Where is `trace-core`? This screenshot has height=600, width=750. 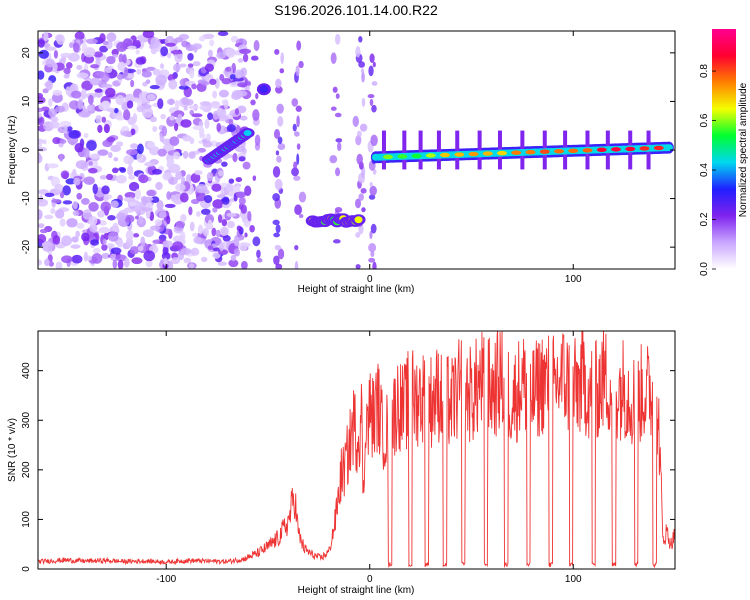
trace-core is located at coordinates (668, 148).